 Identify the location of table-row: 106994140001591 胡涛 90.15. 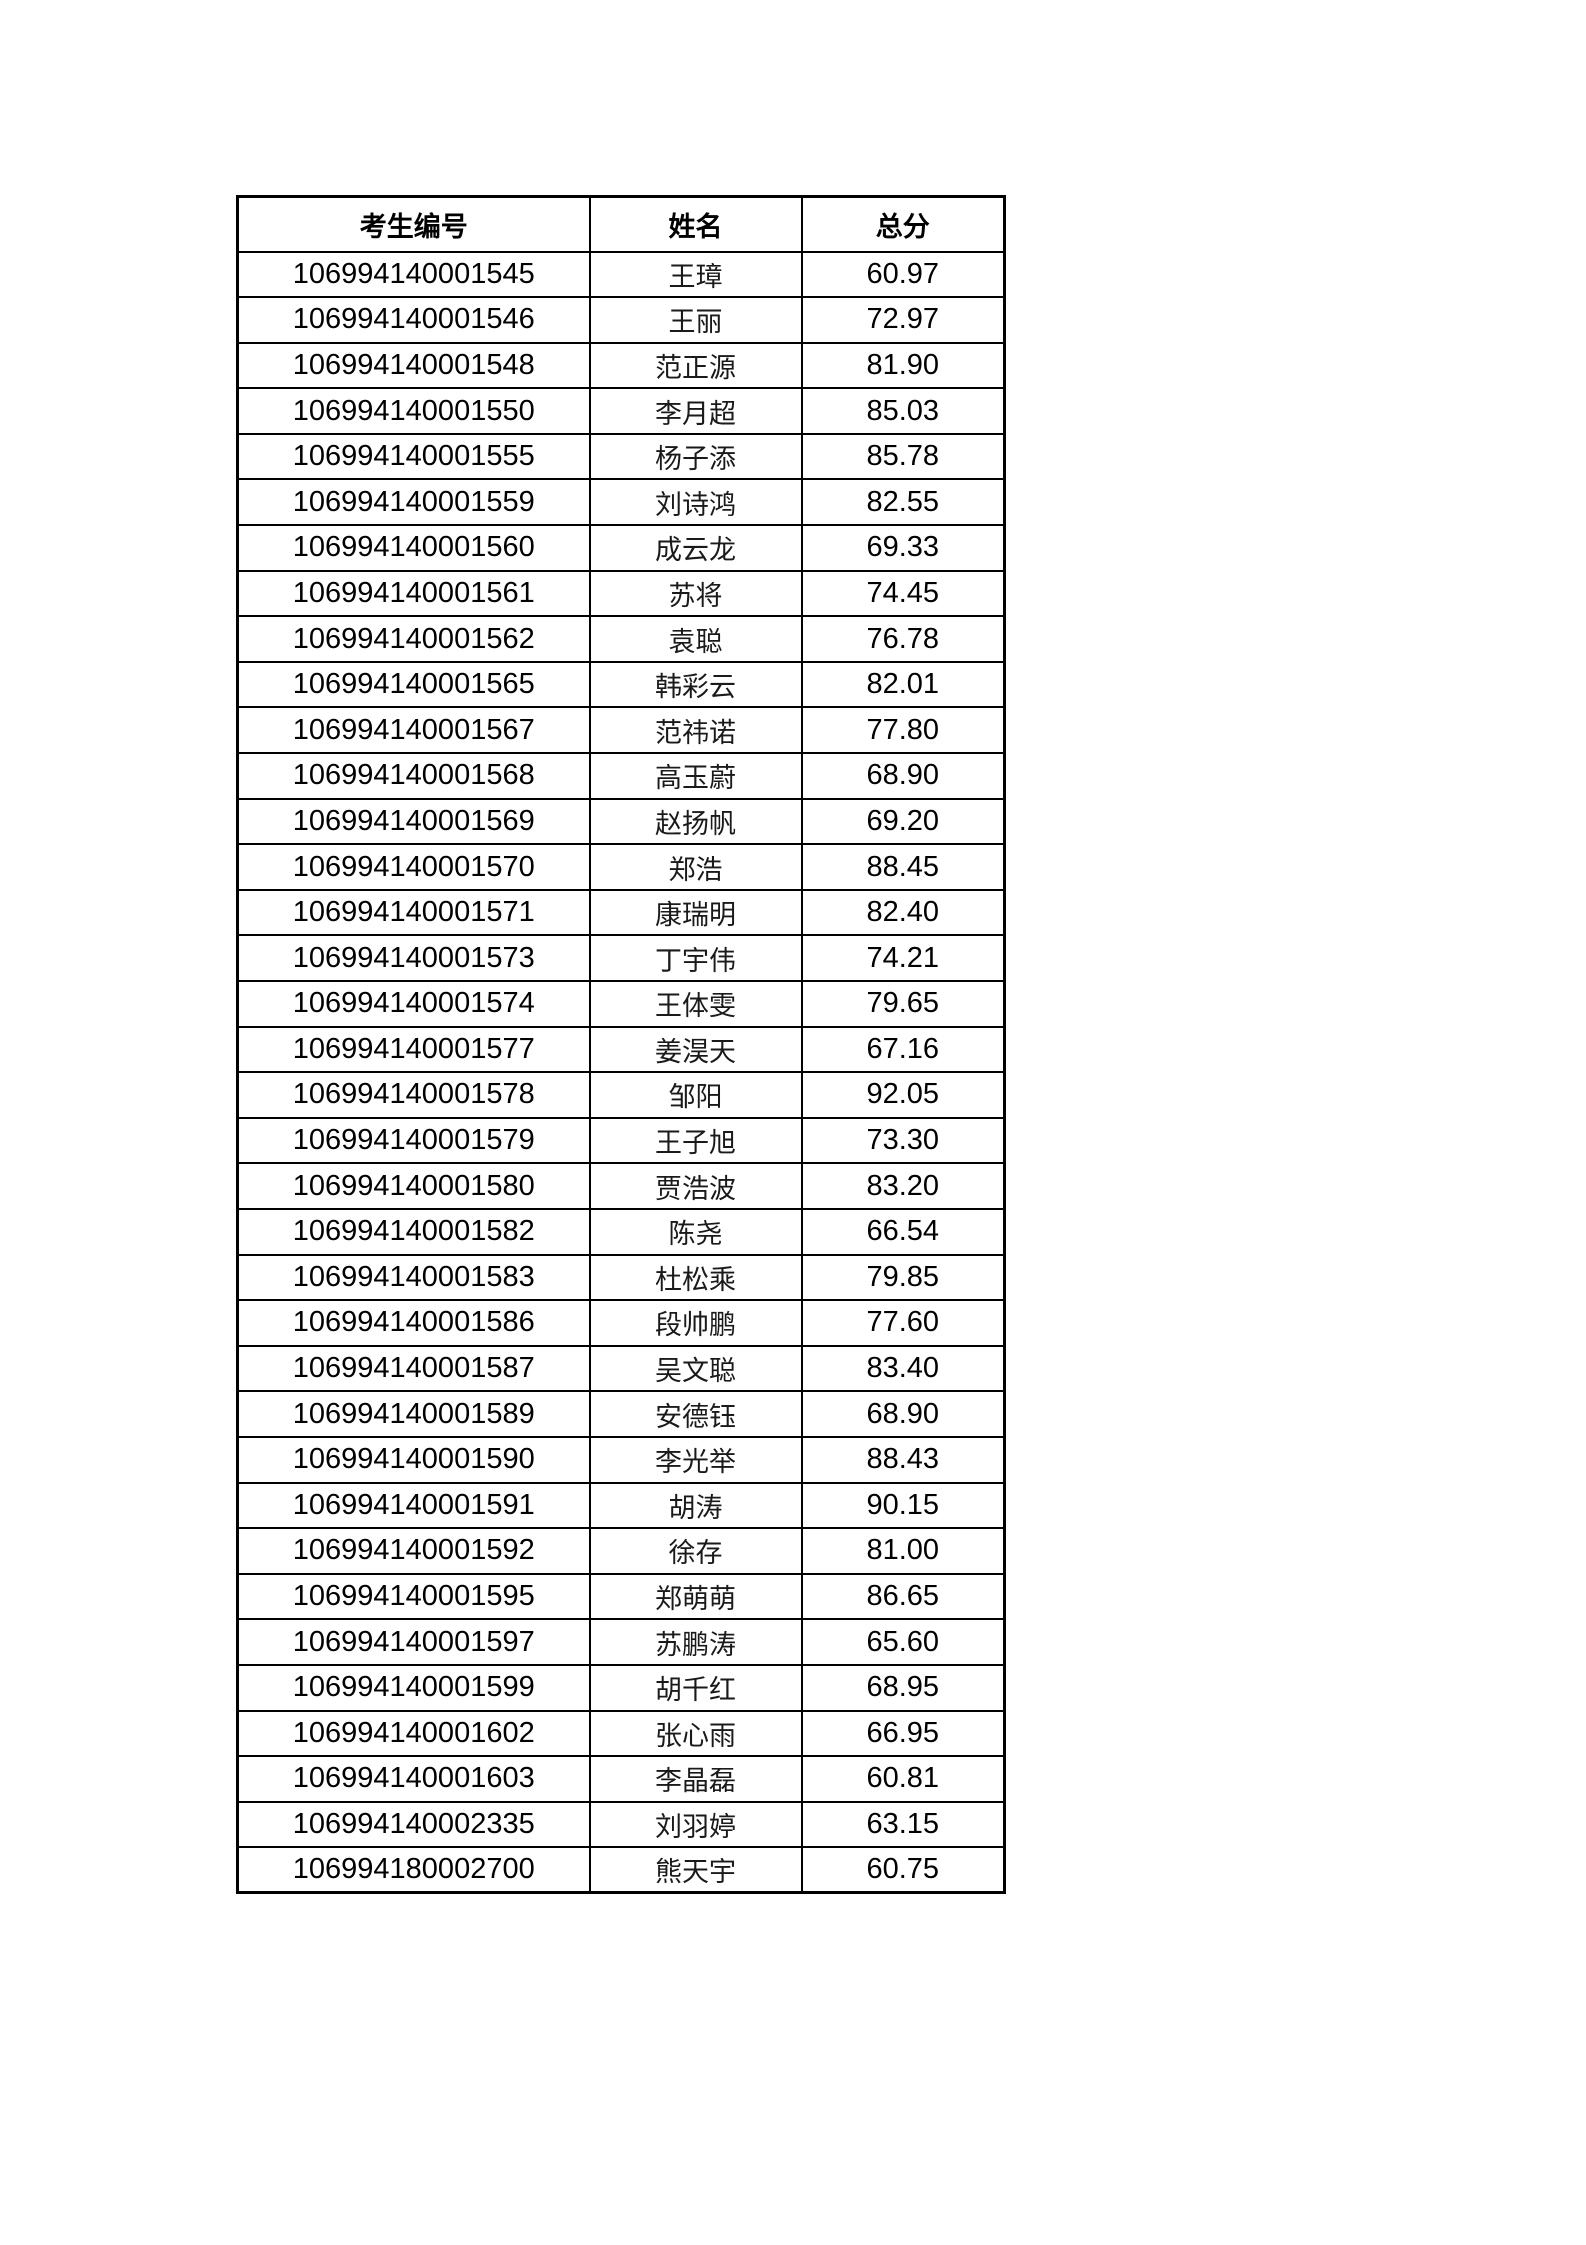
(621, 1505).